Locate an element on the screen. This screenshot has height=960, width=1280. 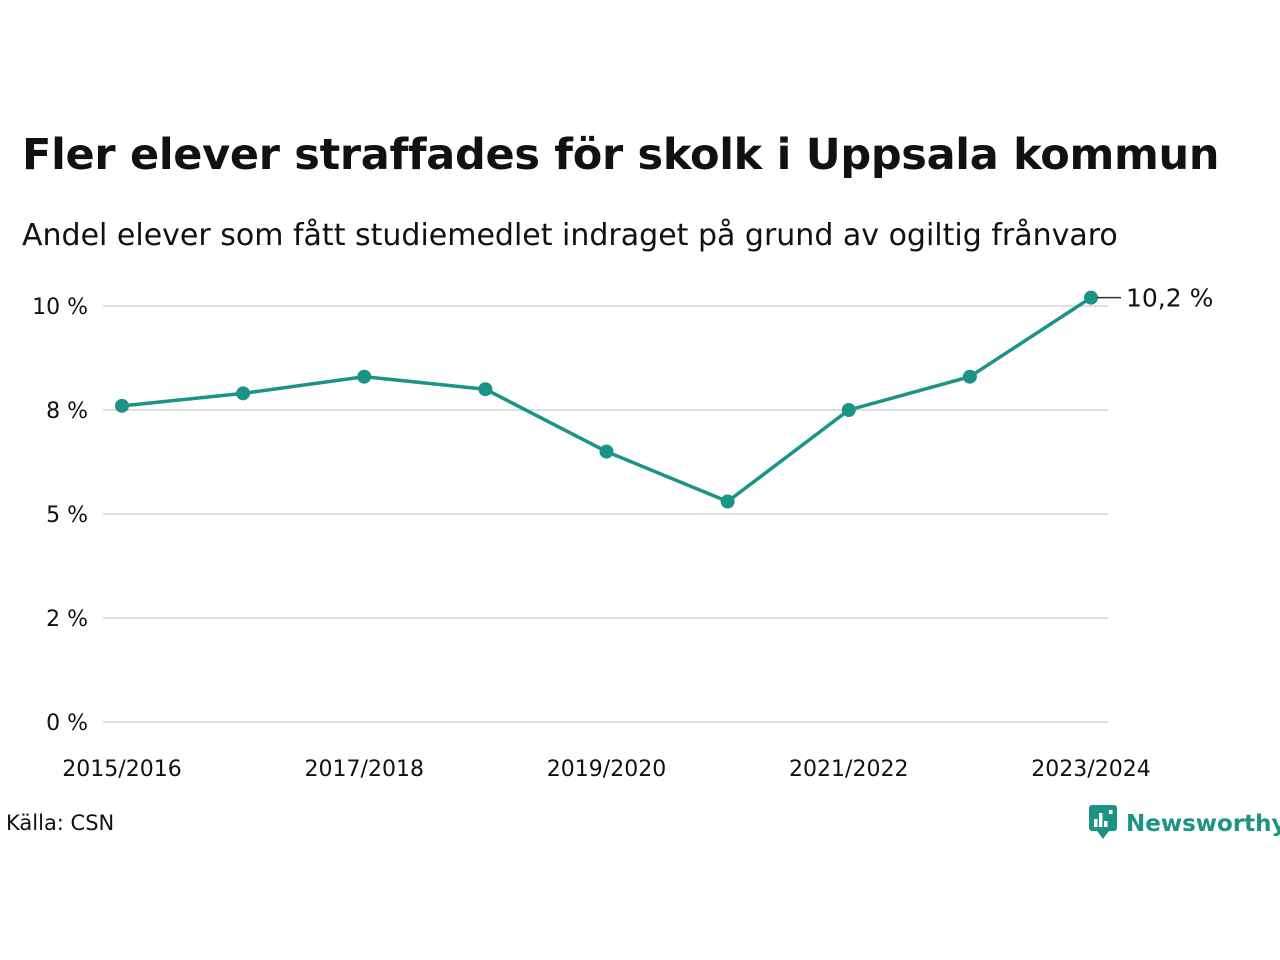
x-tick-label: 2019/2020 is located at coordinates (606, 769).